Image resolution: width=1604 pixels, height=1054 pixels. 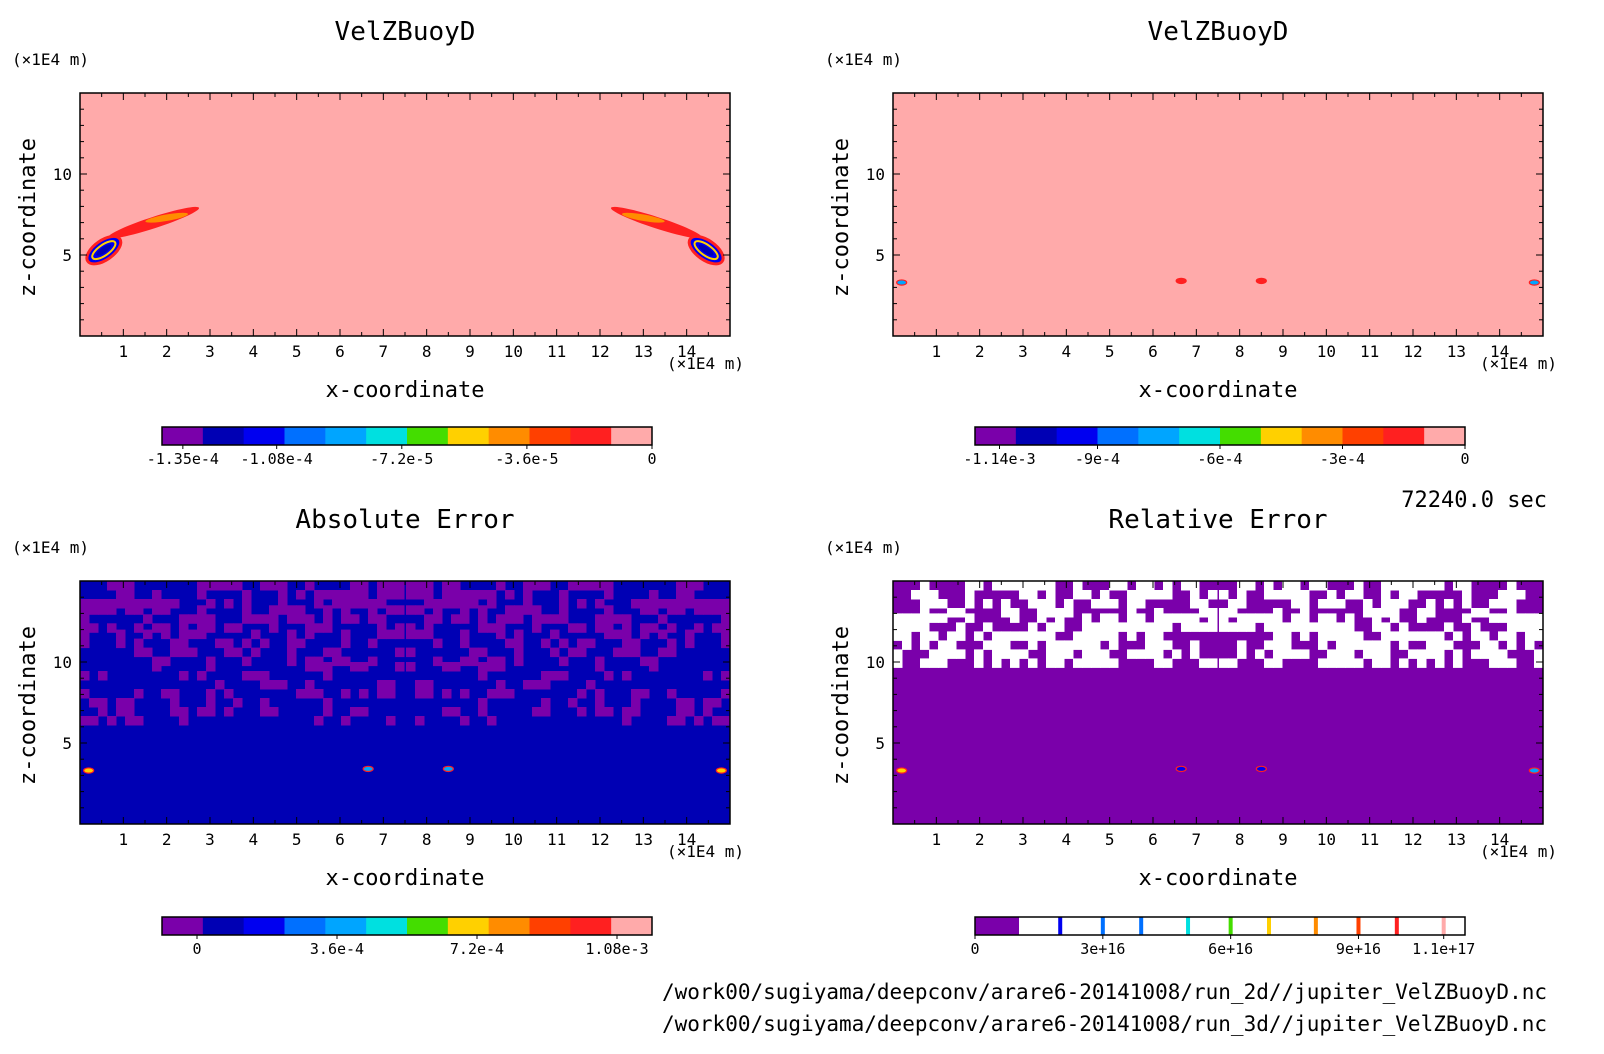 What do you see at coordinates (1240, 351) in the screenshot?
I see `x-tick-label: 8` at bounding box center [1240, 351].